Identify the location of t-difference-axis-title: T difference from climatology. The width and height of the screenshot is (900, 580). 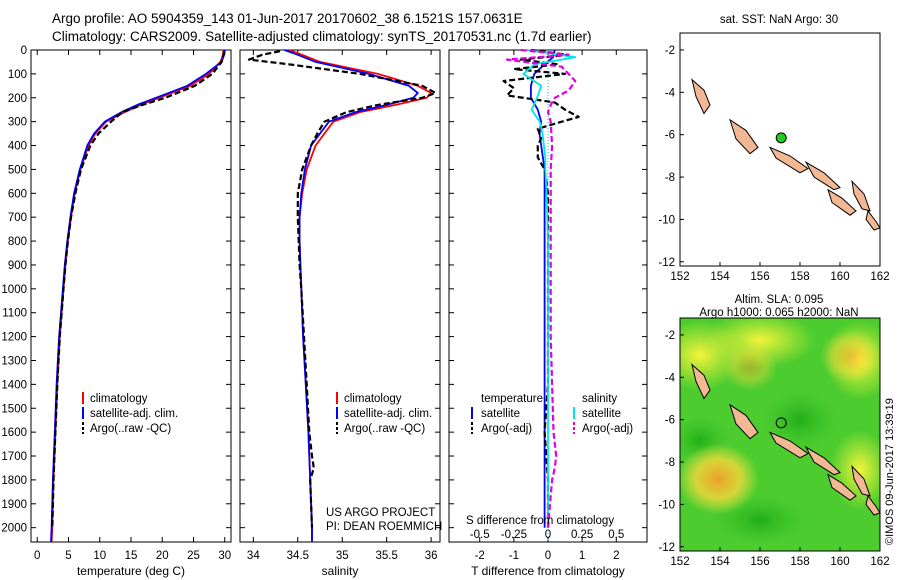
(548, 571).